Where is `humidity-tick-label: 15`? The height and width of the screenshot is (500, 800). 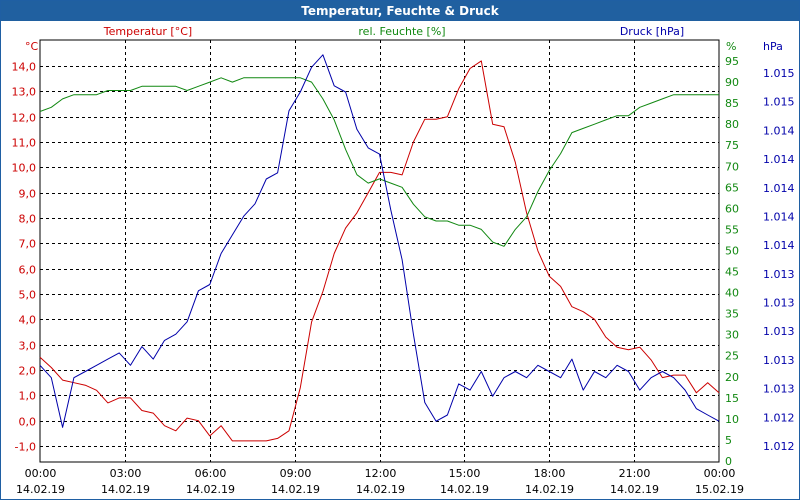
humidity-tick-label: 15 is located at coordinates (732, 398).